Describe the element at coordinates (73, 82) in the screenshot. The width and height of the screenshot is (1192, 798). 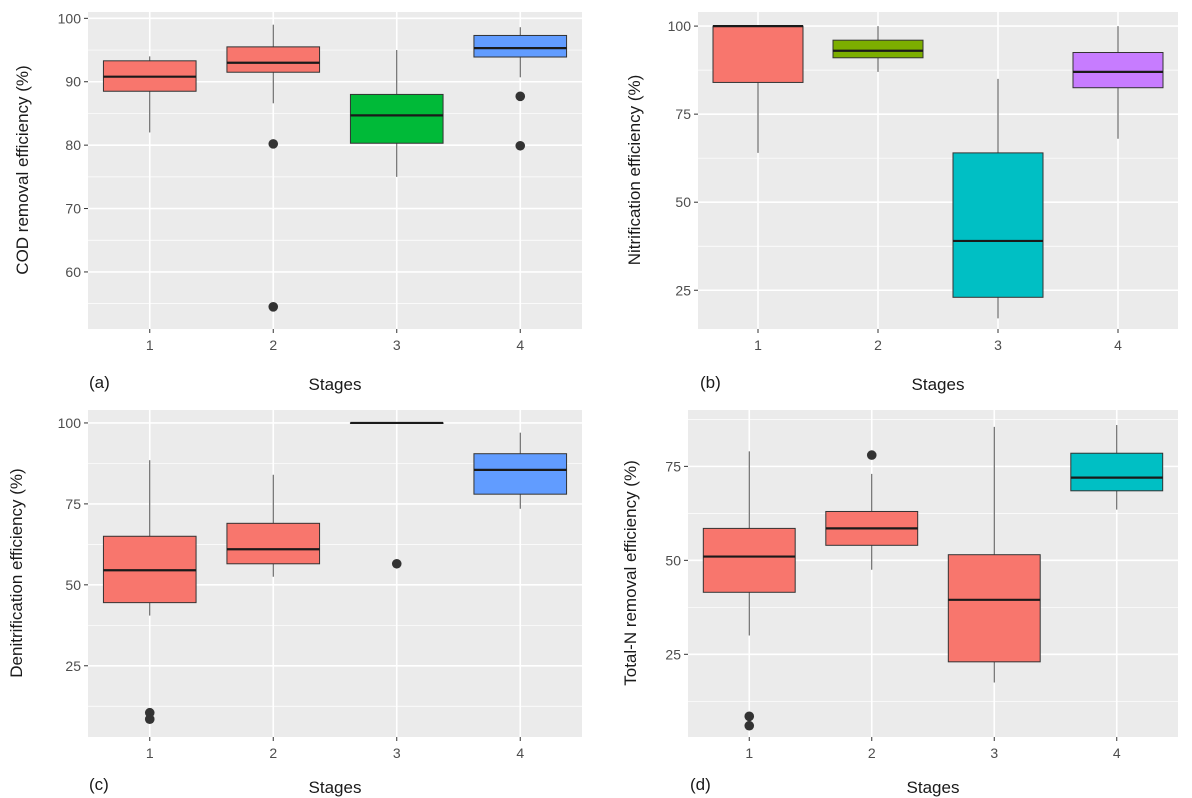
I see `y-tick-label: 90` at that location.